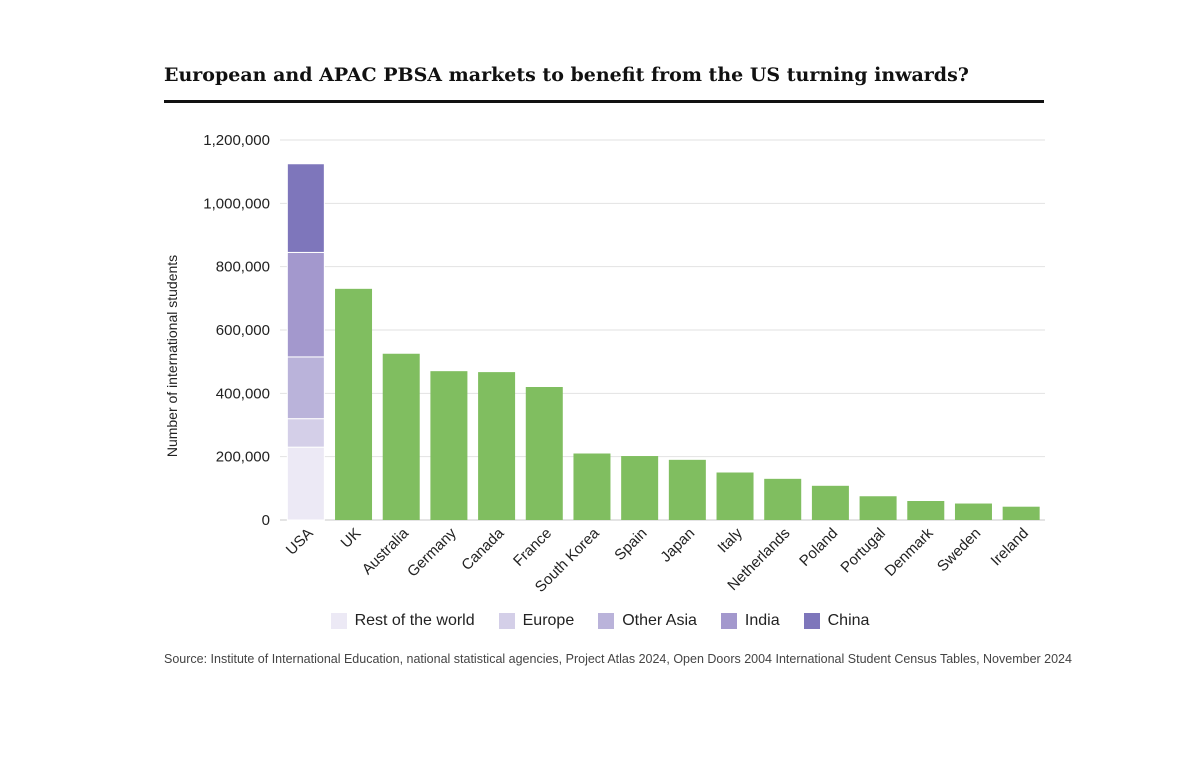 This screenshot has width=1200, height=766. What do you see at coordinates (449, 445) in the screenshot?
I see `bar-germany` at bounding box center [449, 445].